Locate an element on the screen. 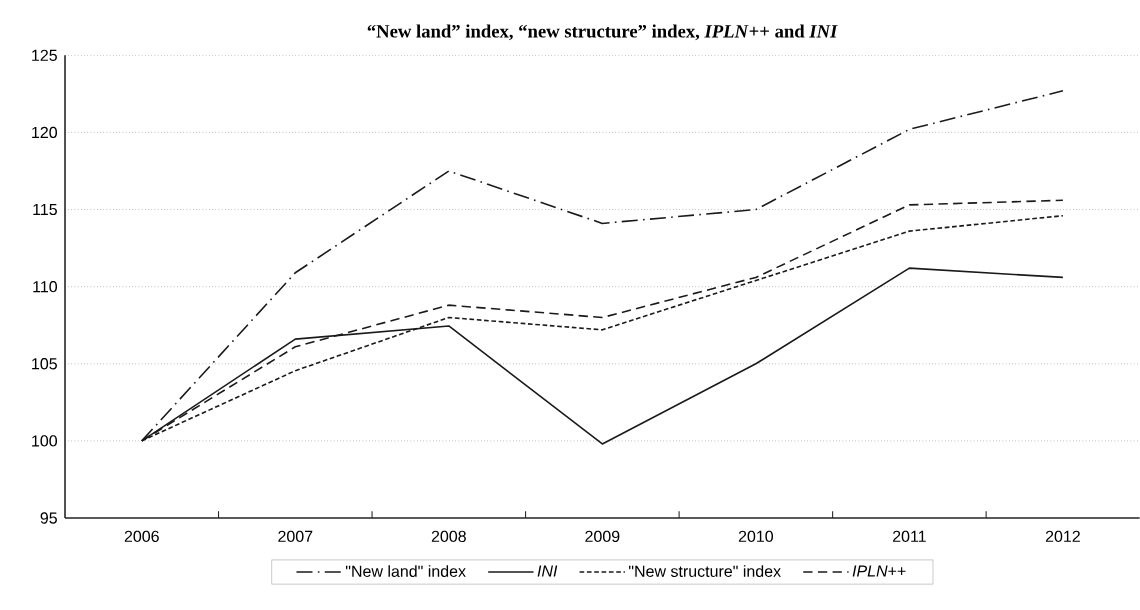 The image size is (1140, 610). x-tick-label: 2010 is located at coordinates (756, 536).